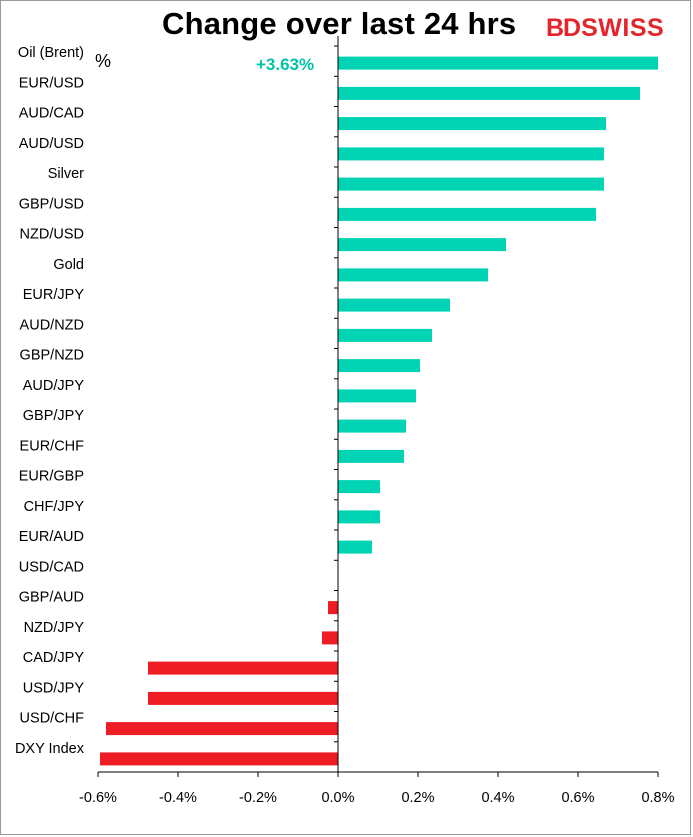  What do you see at coordinates (285, 64) in the screenshot?
I see `oil-value-annotation: +3.63%` at bounding box center [285, 64].